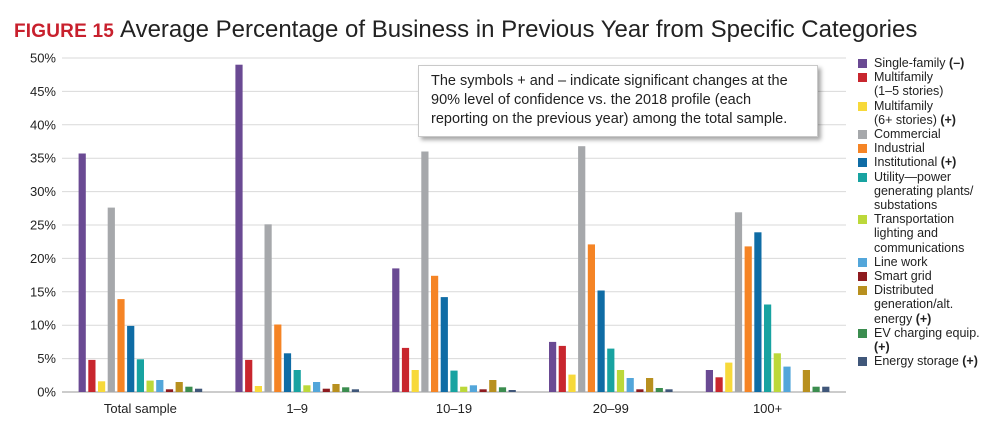 This screenshot has width=1000, height=439. What do you see at coordinates (927, 162) in the screenshot?
I see `legend-entry: Institutional (+)` at bounding box center [927, 162].